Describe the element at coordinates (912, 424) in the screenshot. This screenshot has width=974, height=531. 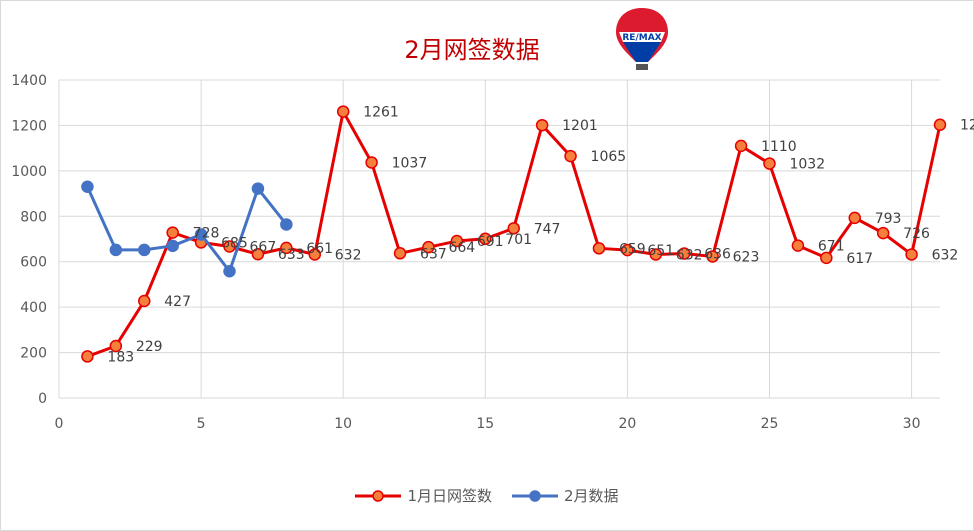
I see `x-tick-label: 30` at that location.